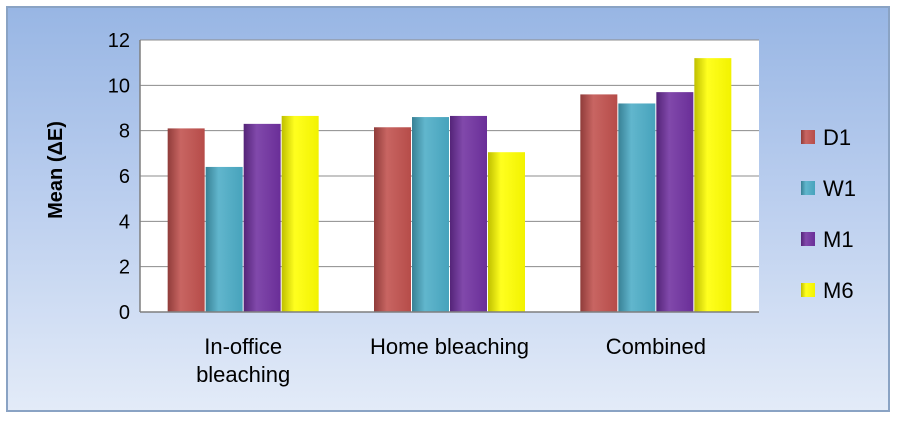  Describe the element at coordinates (56, 170) in the screenshot. I see `y-axis-label: Mean (ΔE)` at that location.